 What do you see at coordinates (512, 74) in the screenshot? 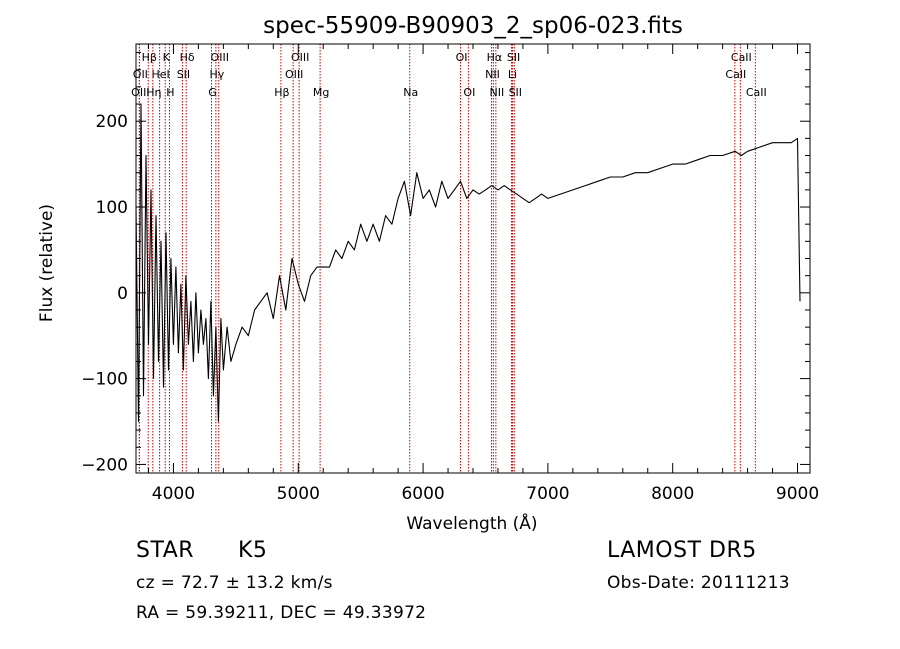
I see `line-marker-label: Li` at bounding box center [512, 74].